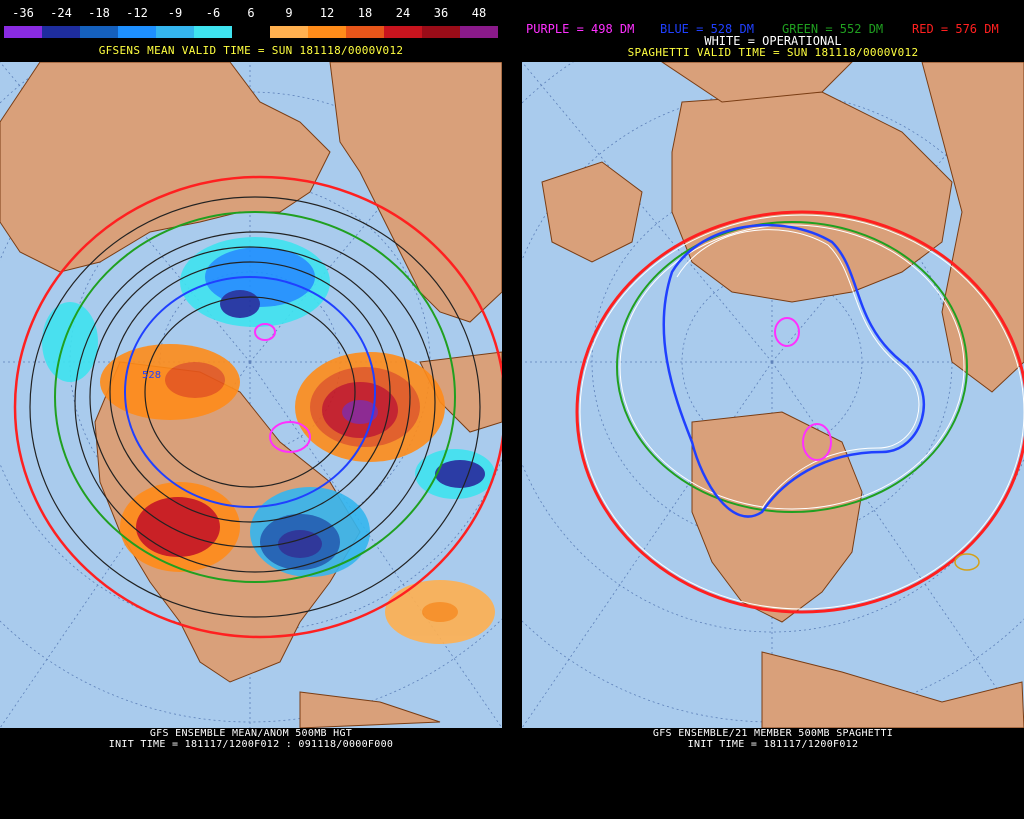 This screenshot has height=819, width=1024. What do you see at coordinates (773, 744) in the screenshot?
I see `spaghetti-footer-init: INIT TIME = 181117/1200F012` at bounding box center [773, 744].